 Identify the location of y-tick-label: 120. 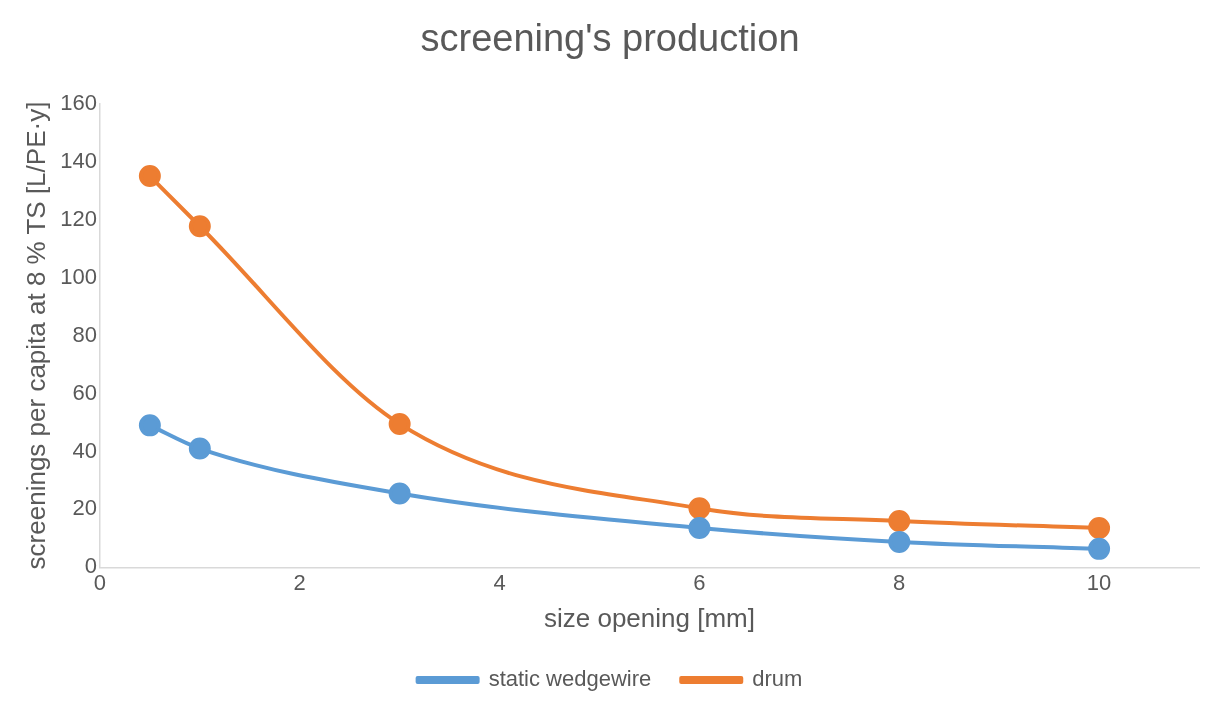
(78, 218).